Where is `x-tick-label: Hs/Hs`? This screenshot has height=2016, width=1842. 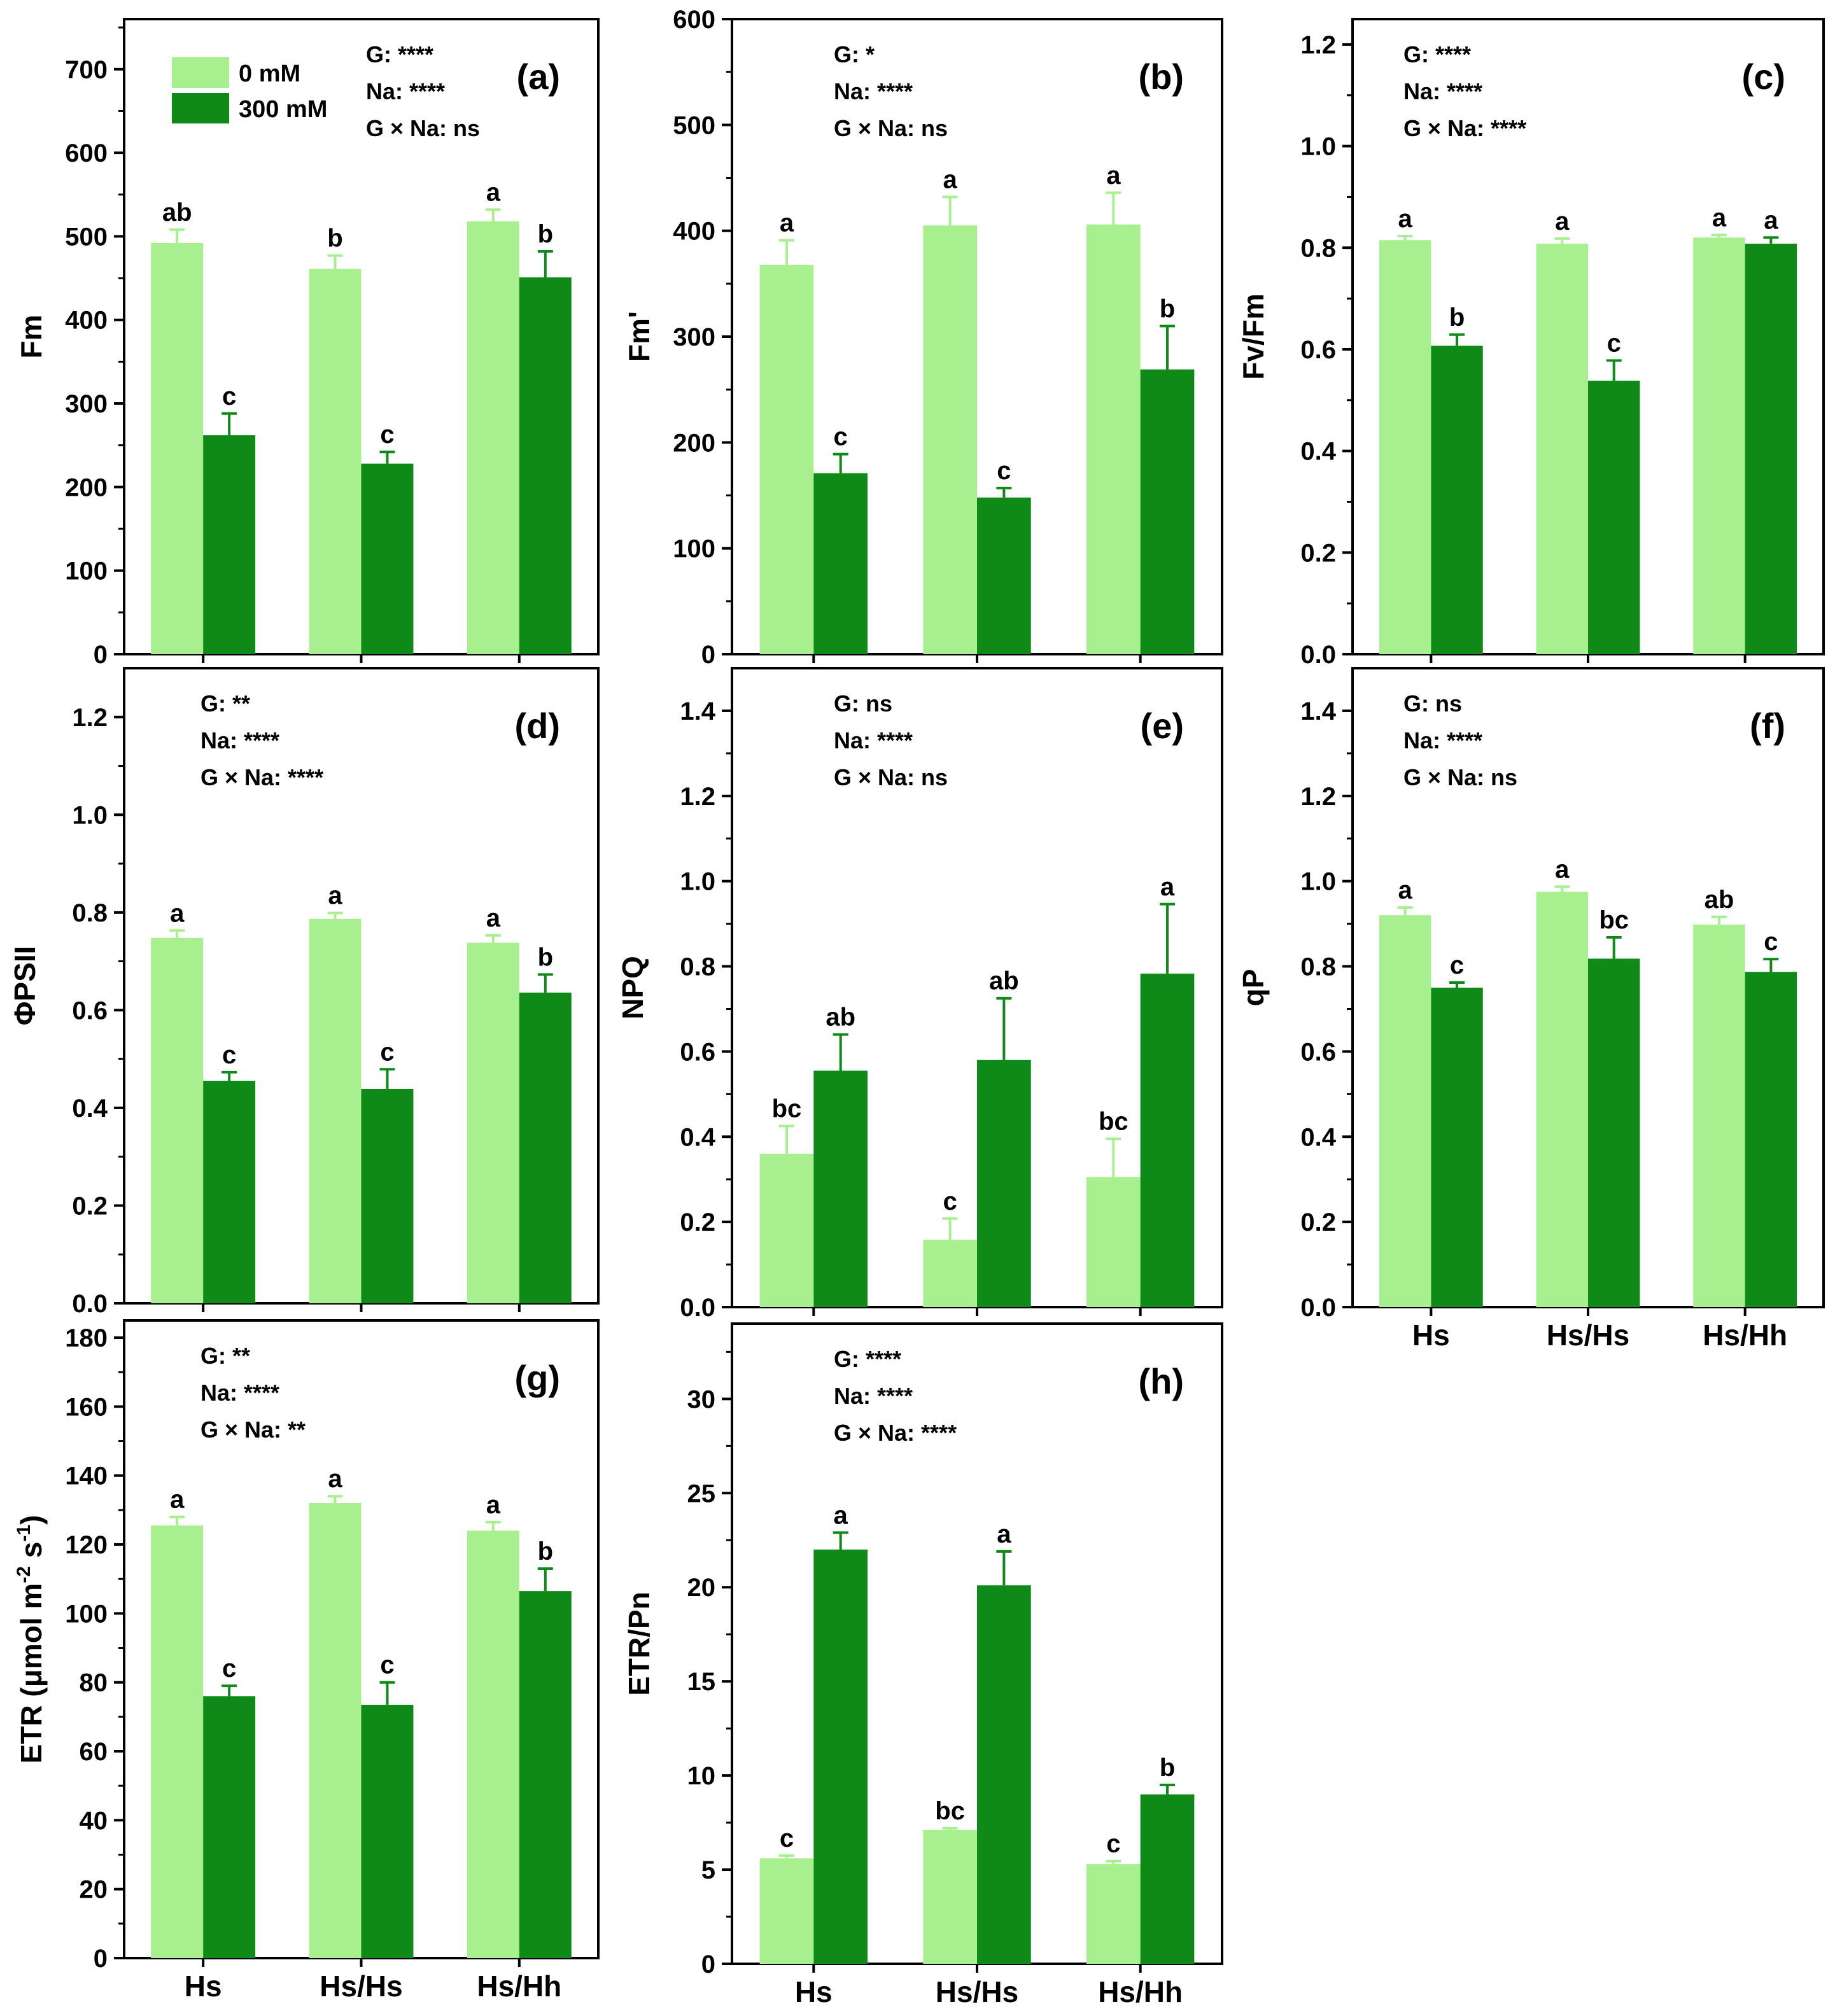 x-tick-label: Hs/Hs is located at coordinates (977, 1991).